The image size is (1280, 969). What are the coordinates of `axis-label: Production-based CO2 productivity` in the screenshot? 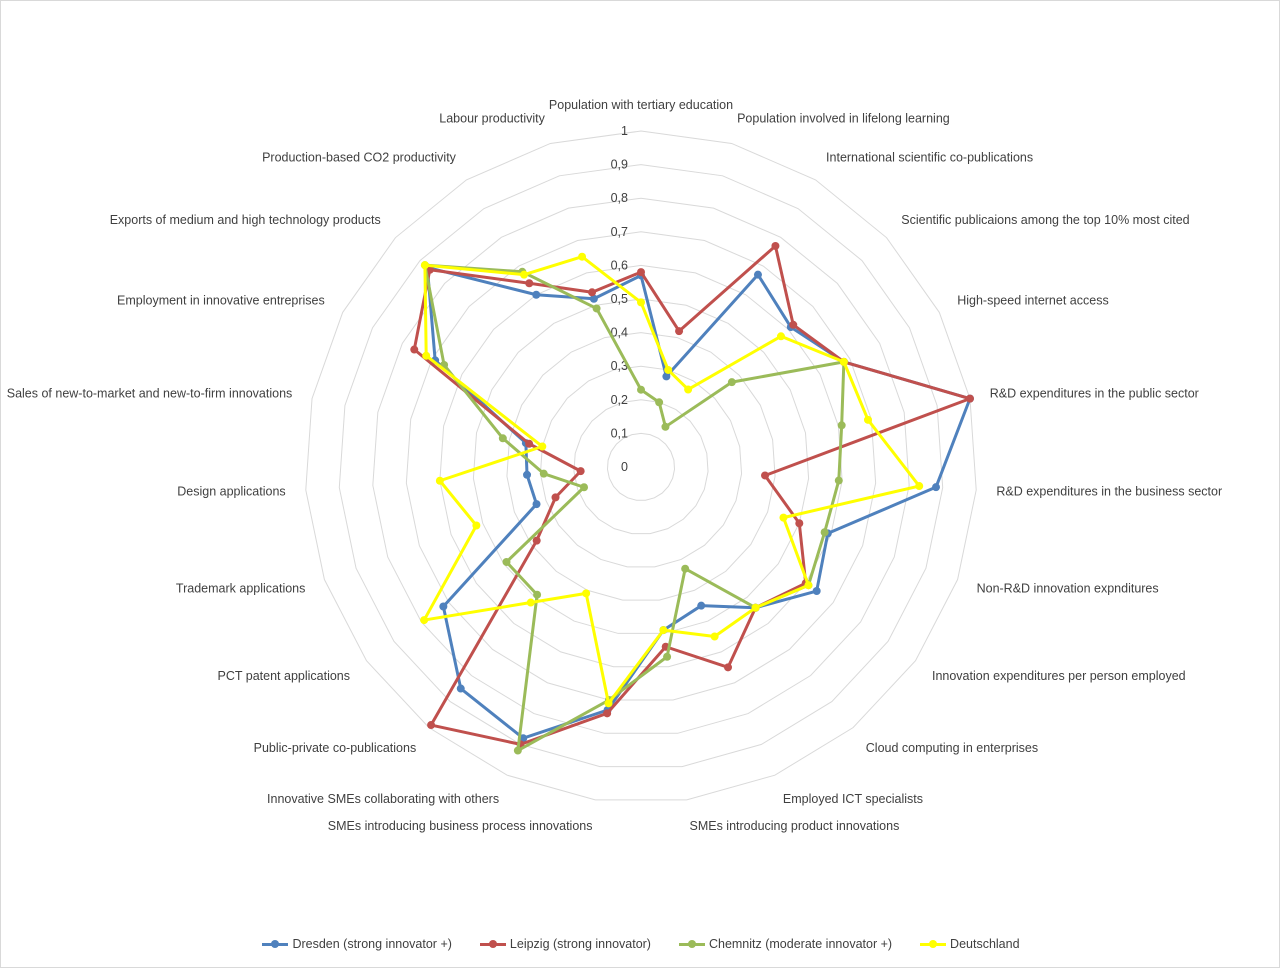 It's located at (359, 158).